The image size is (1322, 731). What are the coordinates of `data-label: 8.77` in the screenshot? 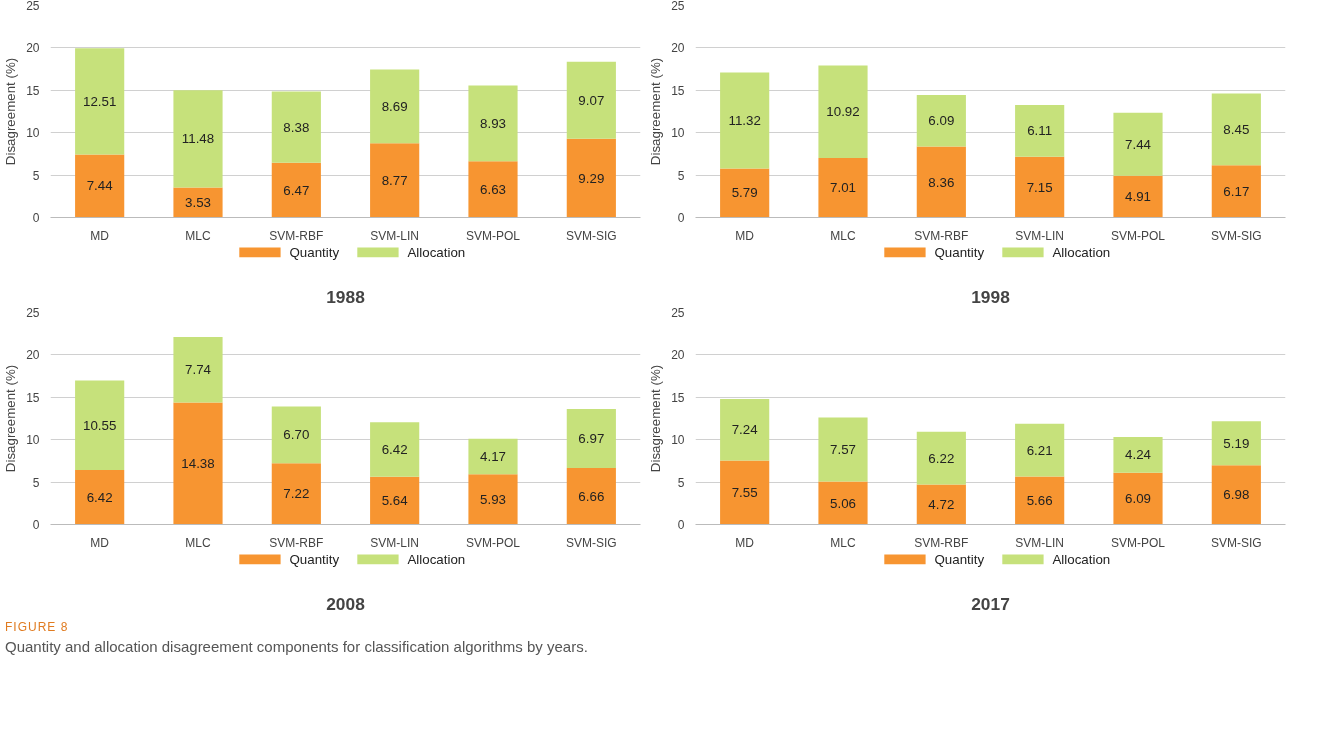 It's located at (394, 180).